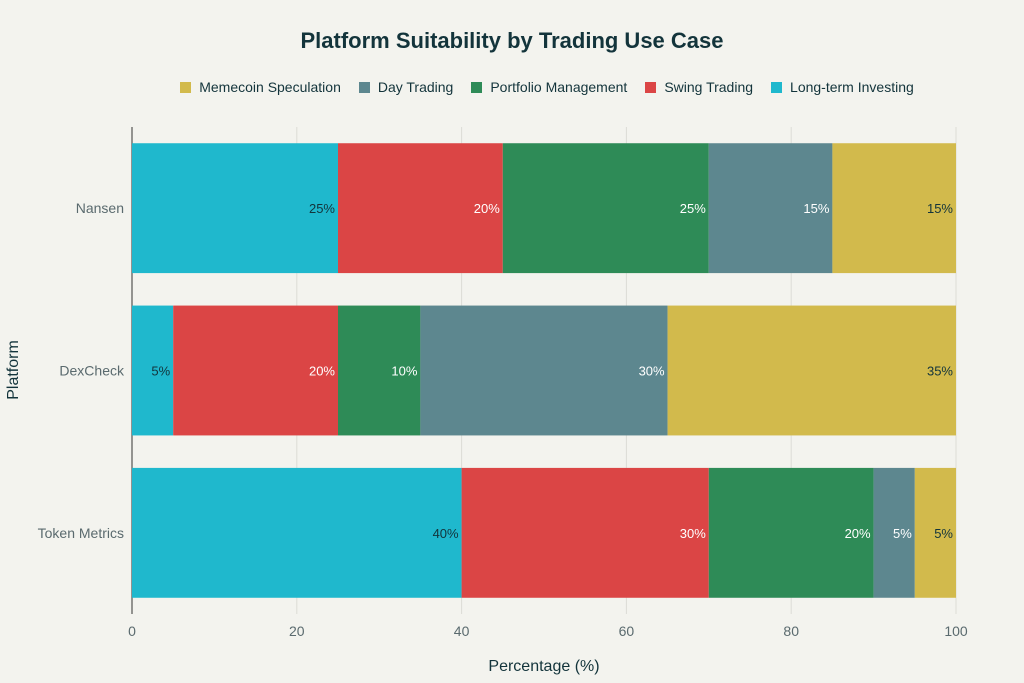 The image size is (1024, 683). I want to click on legend-item: Portfolio Management, so click(549, 87).